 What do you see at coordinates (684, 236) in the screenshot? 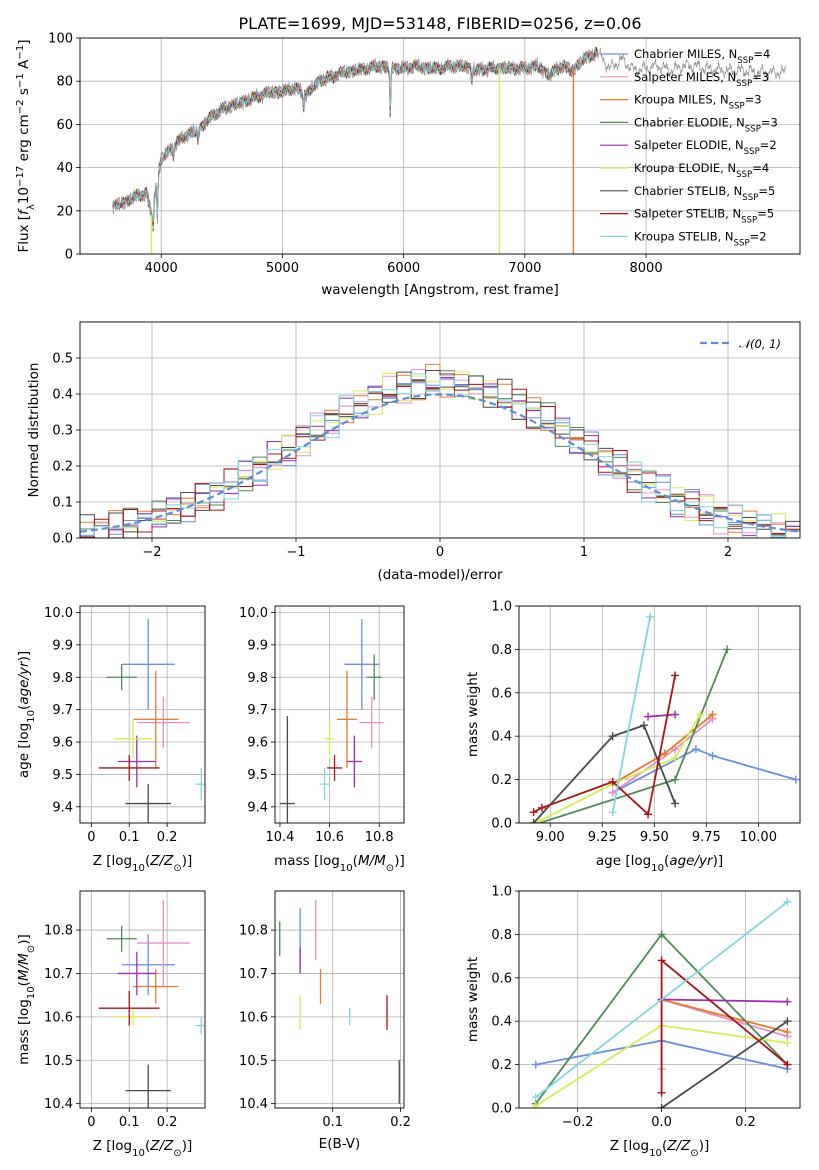
I see `legend-model: Kroupa STELIB, N` at bounding box center [684, 236].